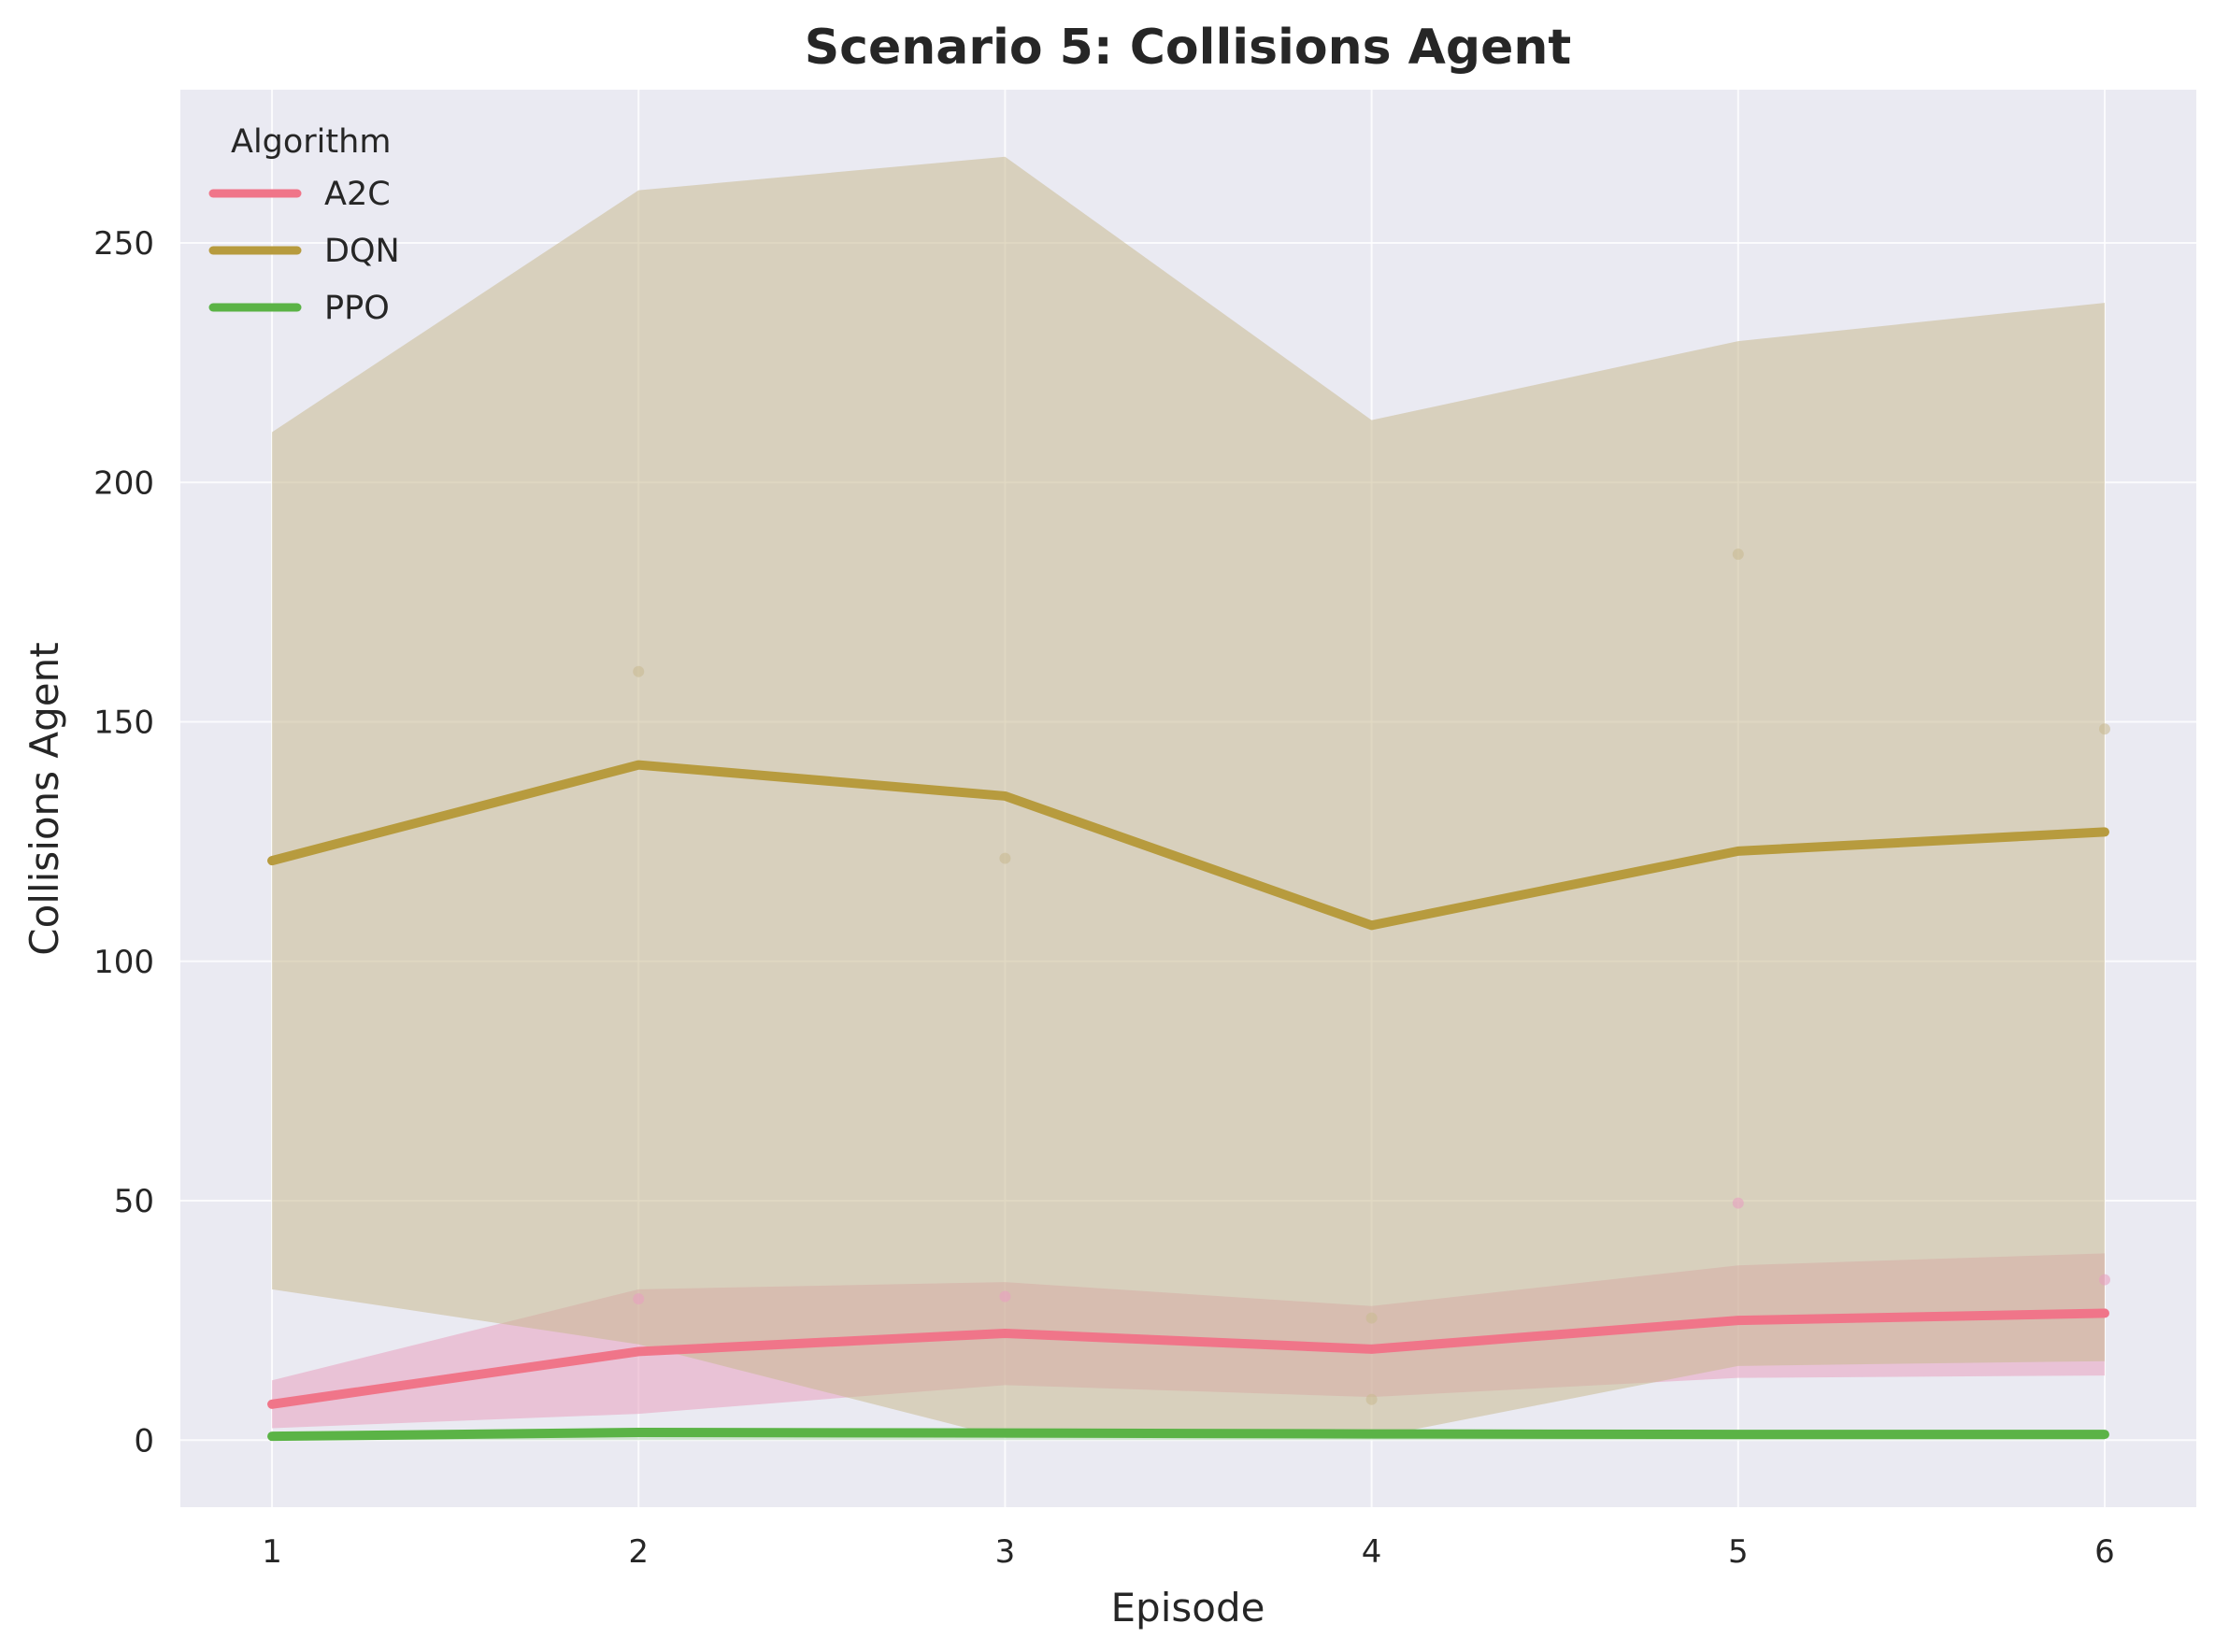 Image resolution: width=2215 pixels, height=1652 pixels. I want to click on legend-items: A2C DQN PPO, so click(304, 251).